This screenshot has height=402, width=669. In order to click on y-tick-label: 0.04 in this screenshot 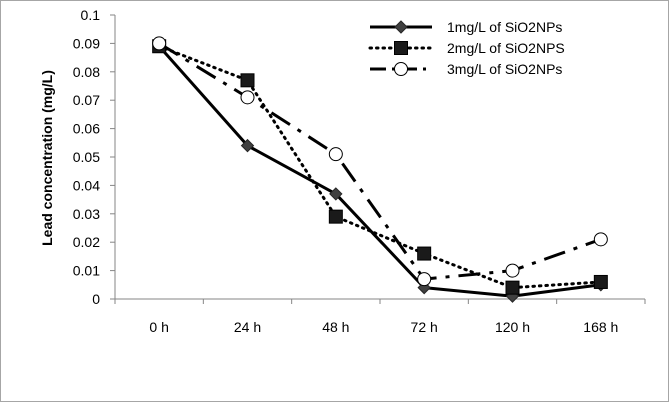, I will do `click(86, 185)`.